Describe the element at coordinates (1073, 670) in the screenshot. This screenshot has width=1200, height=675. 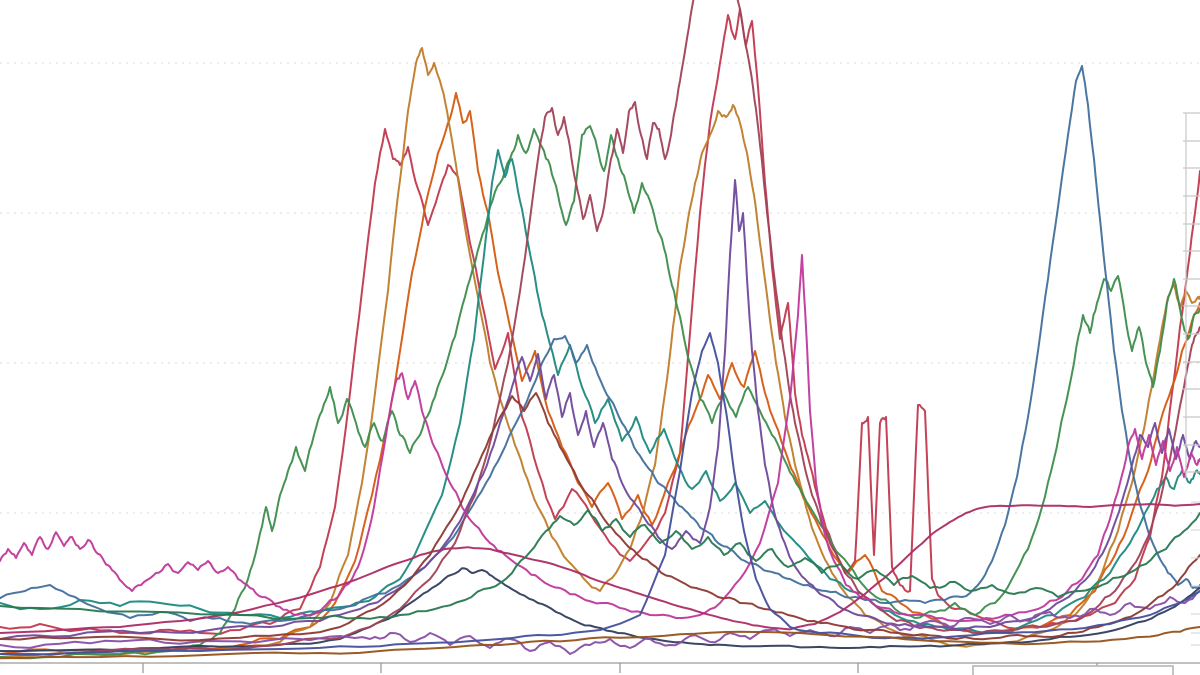
I see `clipped-bottom-box` at that location.